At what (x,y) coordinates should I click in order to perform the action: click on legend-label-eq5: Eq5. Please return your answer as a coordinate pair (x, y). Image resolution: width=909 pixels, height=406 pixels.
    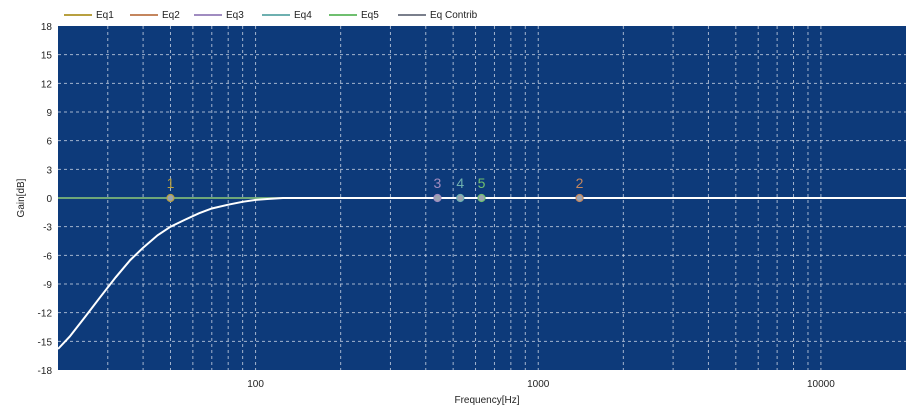
    Looking at the image, I should click on (370, 15).